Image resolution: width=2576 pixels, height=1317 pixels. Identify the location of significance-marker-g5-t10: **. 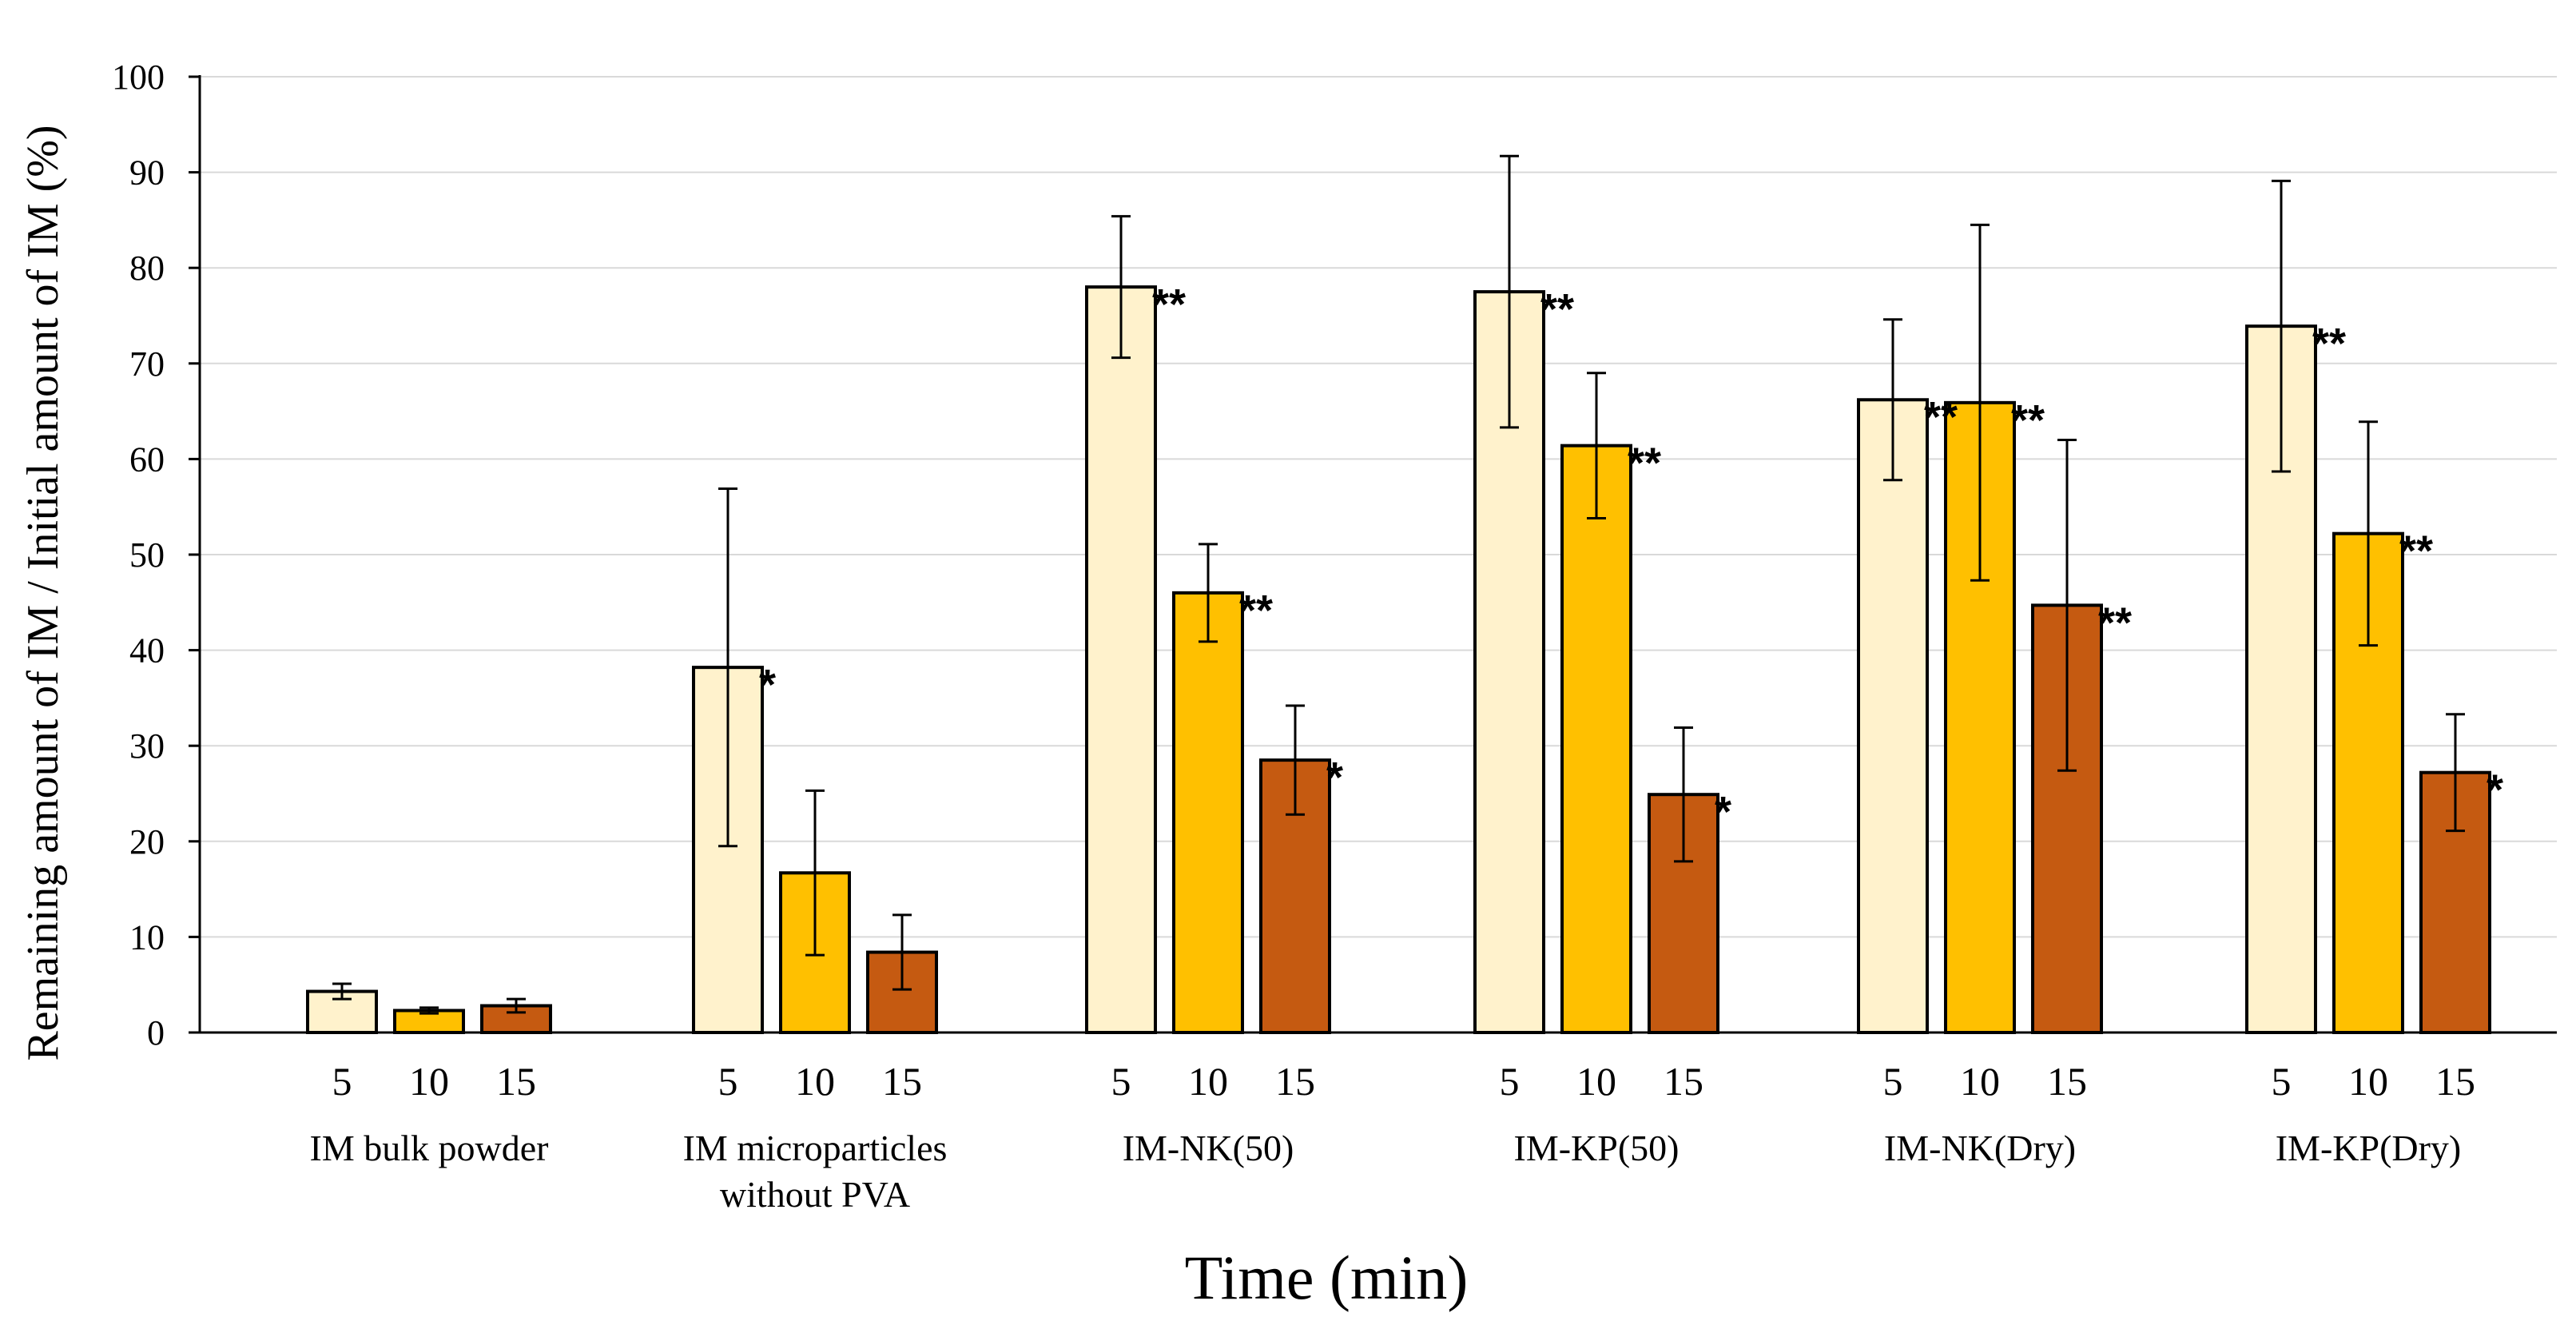
(2028, 420).